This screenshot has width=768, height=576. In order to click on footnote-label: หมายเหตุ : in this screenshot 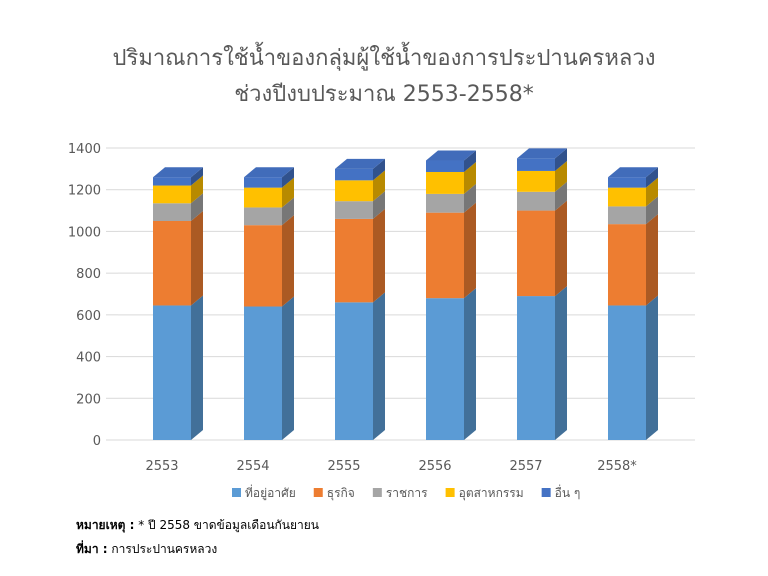, I will do `click(105, 525)`.